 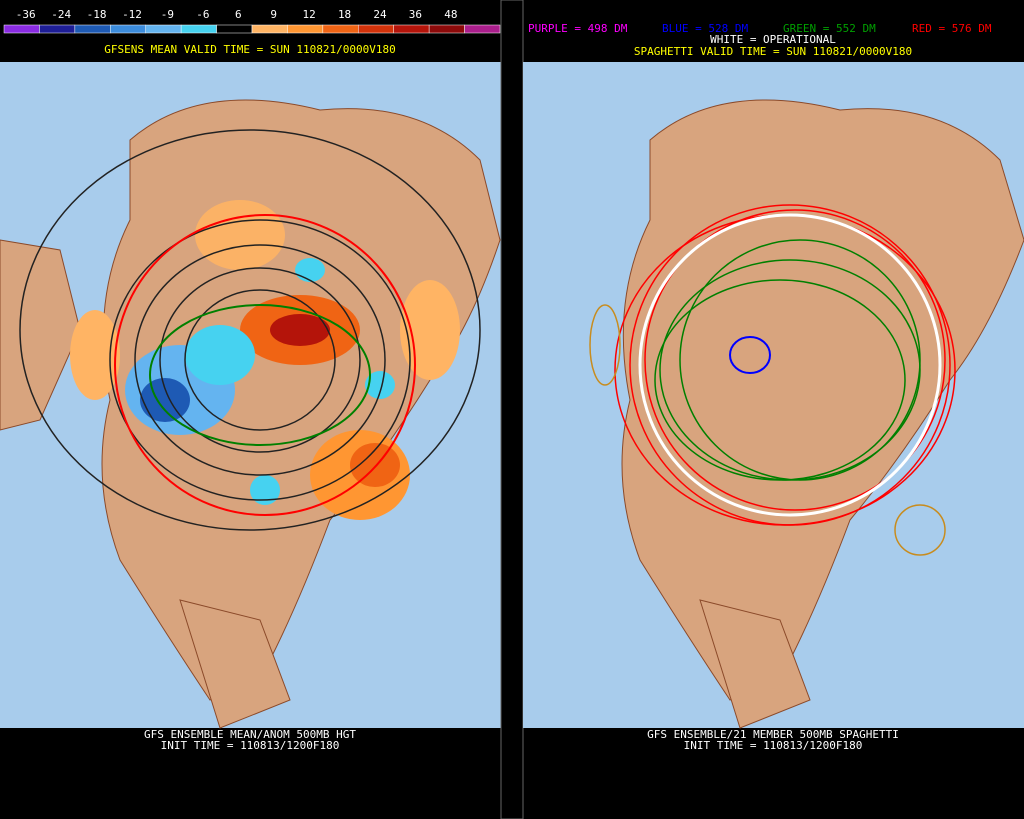 What do you see at coordinates (829, 28) in the screenshot?
I see `legend-entry: GREEN = 552 DM` at bounding box center [829, 28].